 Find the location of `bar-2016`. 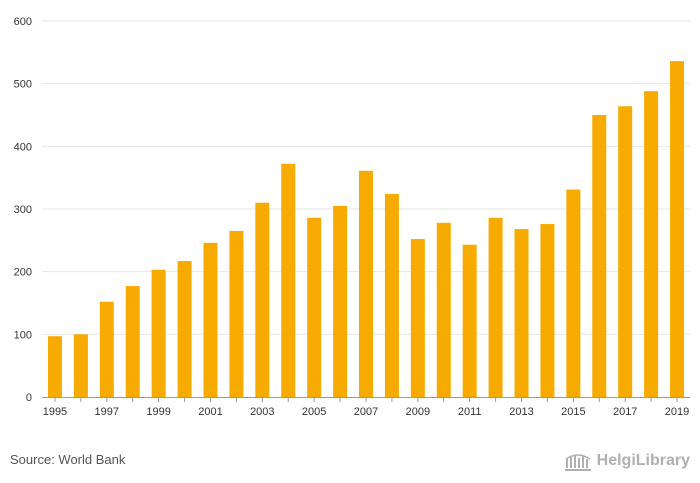

bar-2016 is located at coordinates (599, 256).